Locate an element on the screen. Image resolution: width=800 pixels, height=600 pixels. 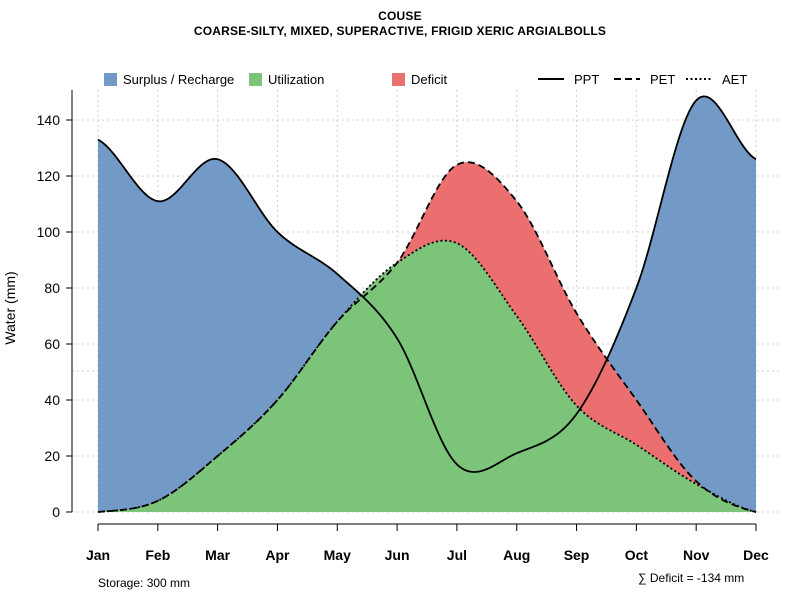
y-tick-label: 80 is located at coordinates (52, 288).